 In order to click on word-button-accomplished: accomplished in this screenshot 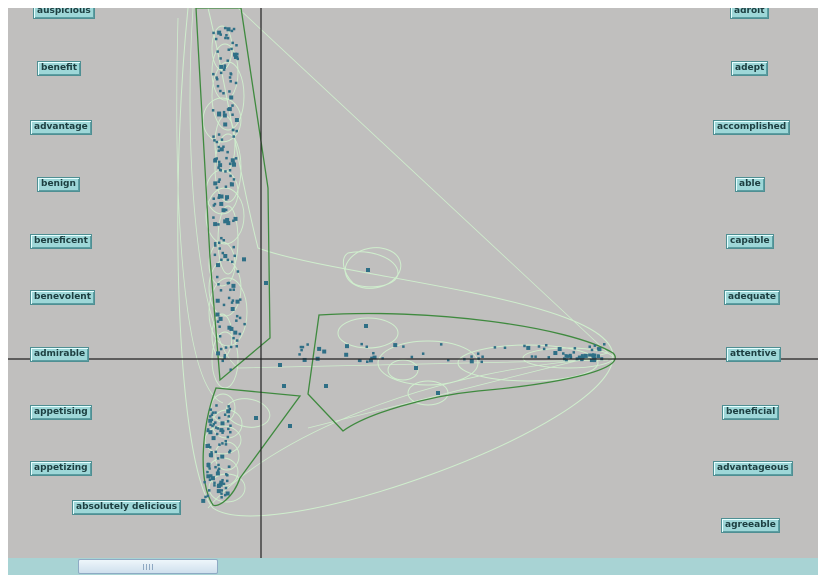, I will do `click(752, 127)`.